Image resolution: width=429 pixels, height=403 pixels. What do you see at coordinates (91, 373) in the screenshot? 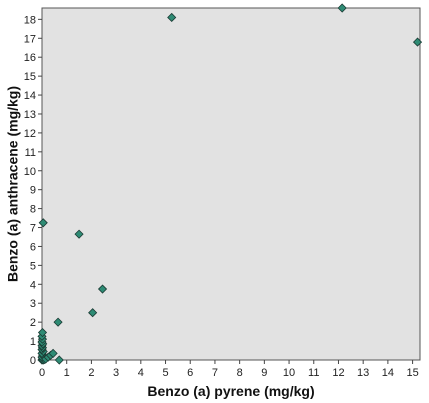
I see `x-tick-label: 2` at bounding box center [91, 373].